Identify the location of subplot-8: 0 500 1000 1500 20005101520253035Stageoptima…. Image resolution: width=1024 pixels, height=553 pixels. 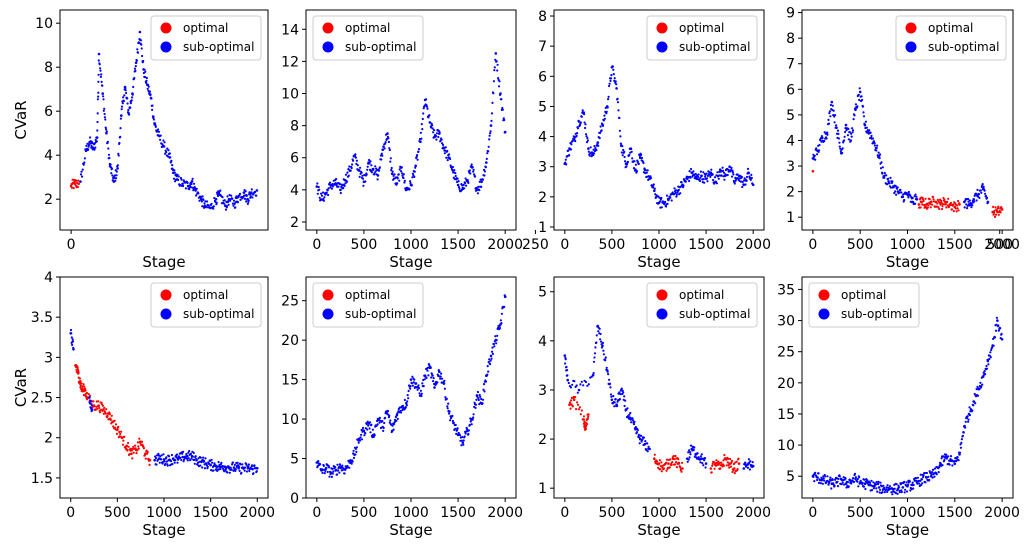
(898, 407).